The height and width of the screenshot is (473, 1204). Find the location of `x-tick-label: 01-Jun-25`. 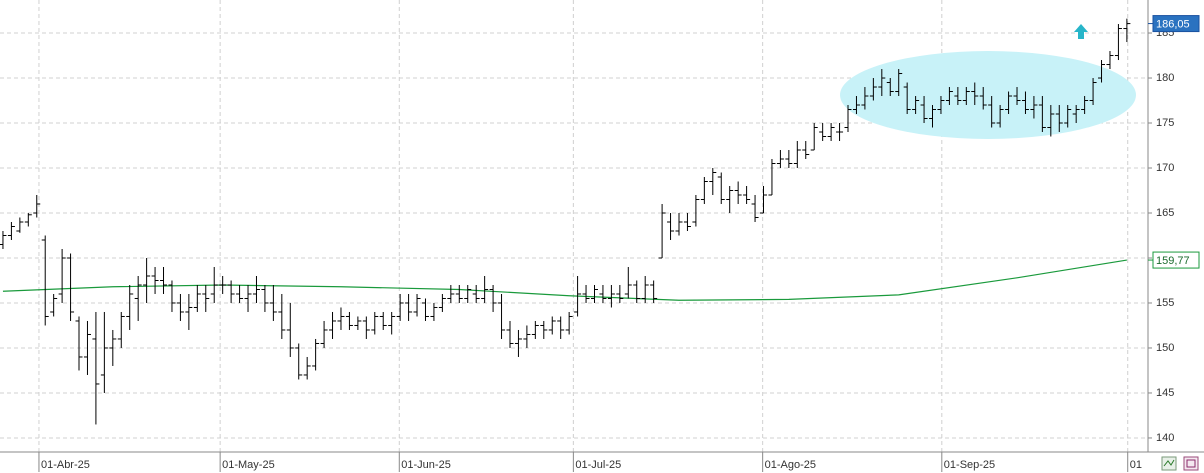

x-tick-label: 01-Jun-25 is located at coordinates (426, 465).